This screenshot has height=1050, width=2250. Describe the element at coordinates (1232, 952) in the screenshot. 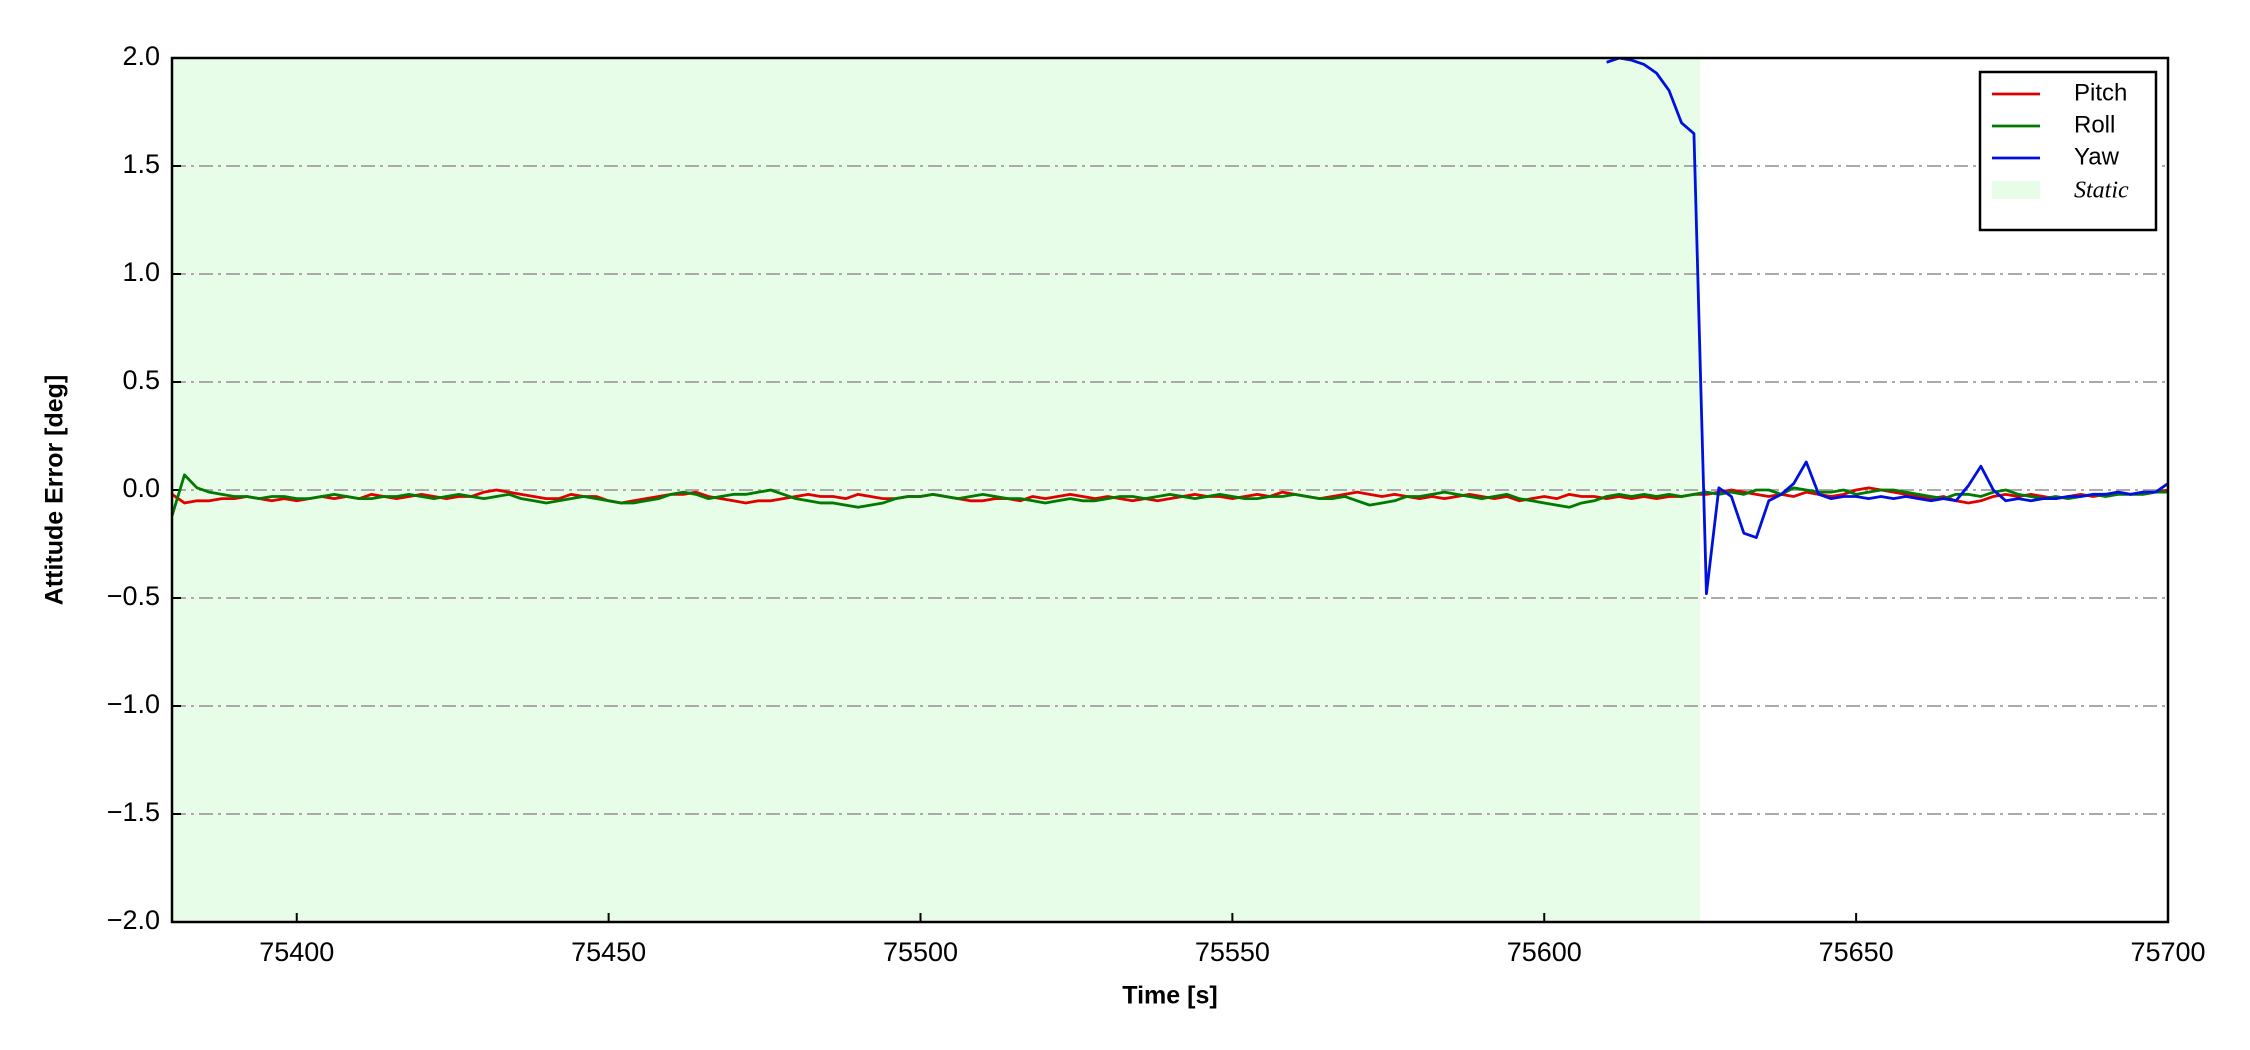

I see `x-tick-label: 75550` at that location.